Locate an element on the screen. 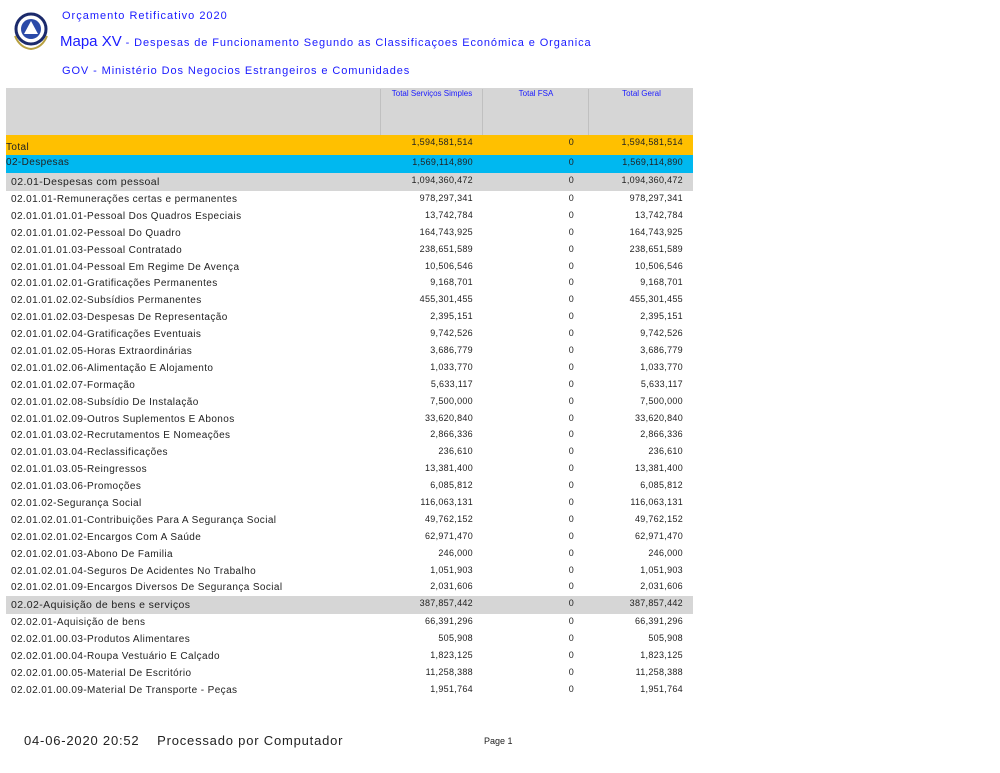 Image resolution: width=1000 pixels, height=773 pixels. row-label: 02.02.01.00.05-Material De Escritório is located at coordinates (101, 674).